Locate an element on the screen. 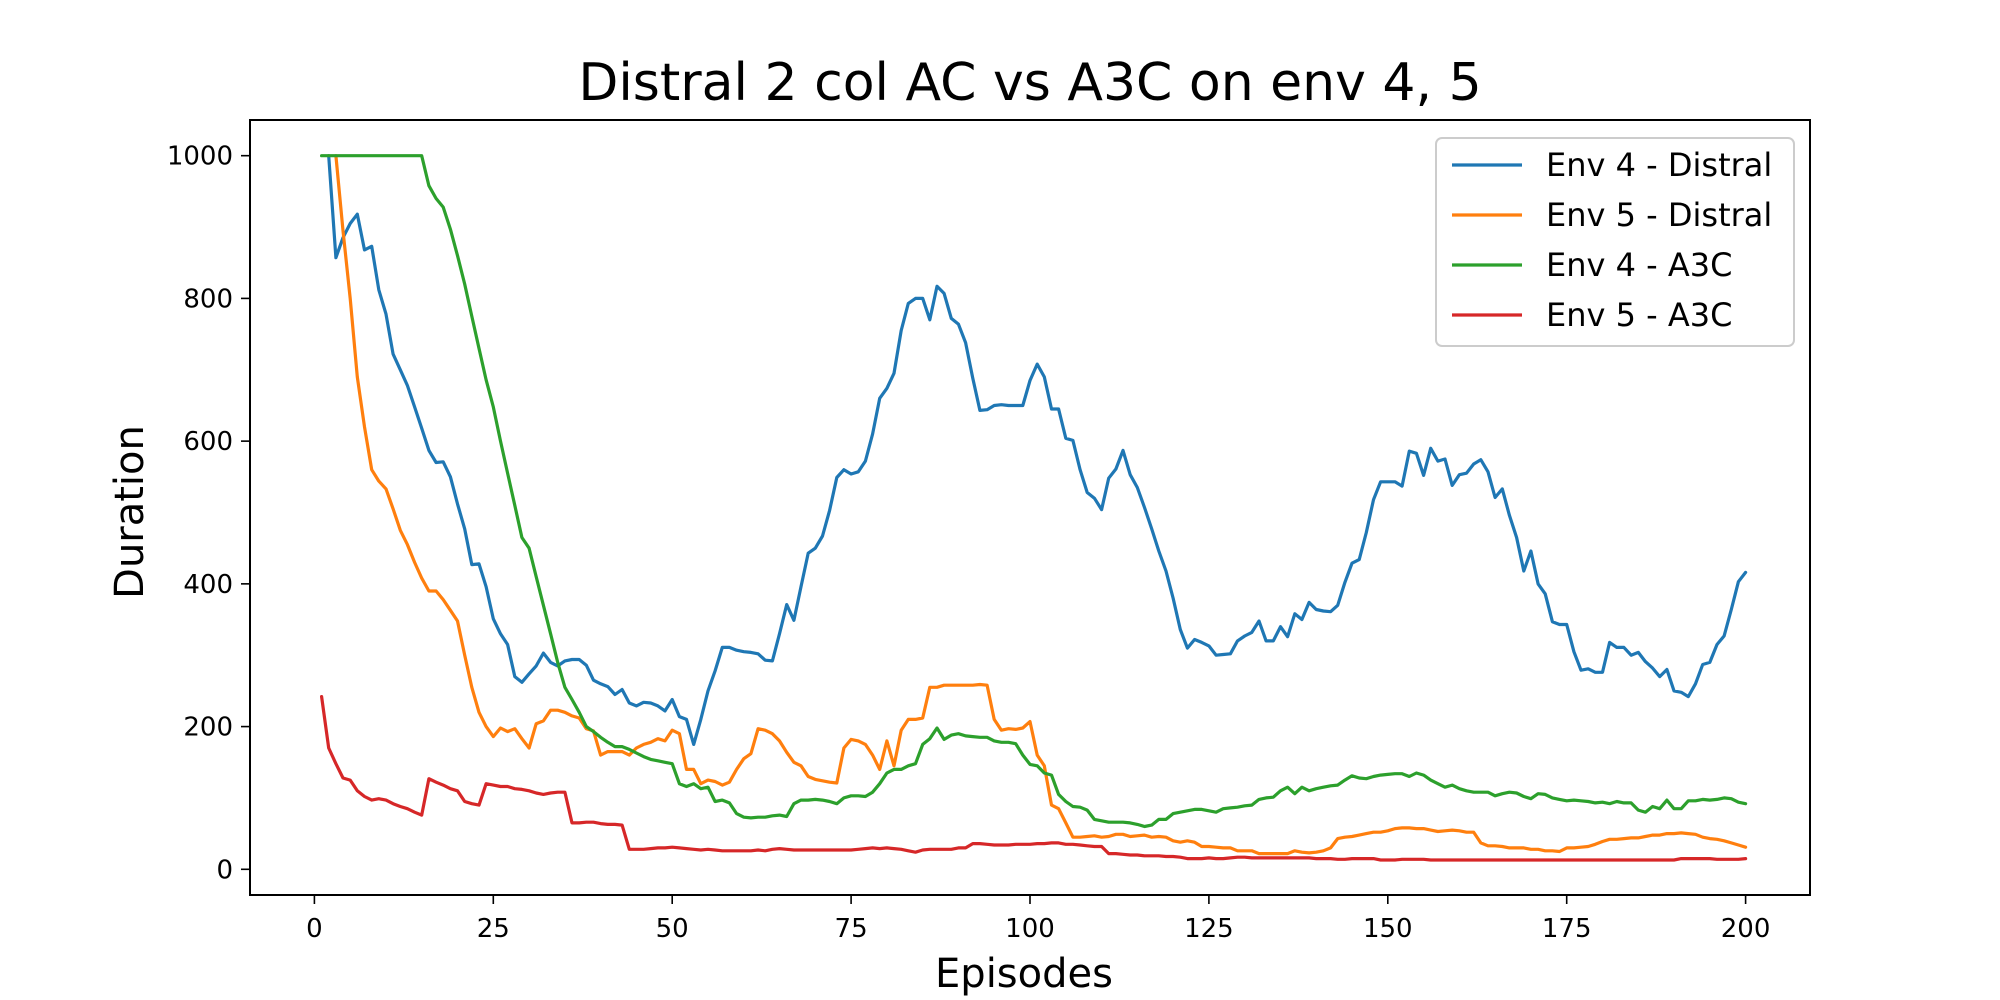 This screenshot has width=2000, height=1000. x-axis-label: Episodes is located at coordinates (1024, 974).